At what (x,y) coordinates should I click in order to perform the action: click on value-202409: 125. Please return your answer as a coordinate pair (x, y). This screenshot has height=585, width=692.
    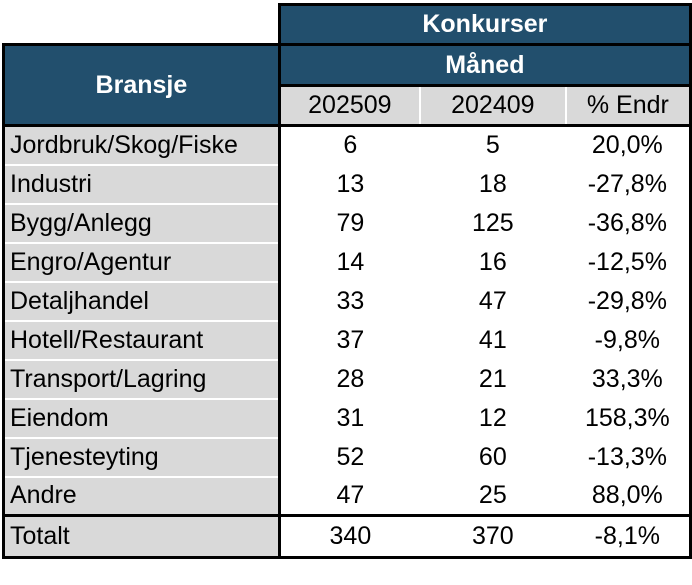
    Looking at the image, I should click on (492, 223).